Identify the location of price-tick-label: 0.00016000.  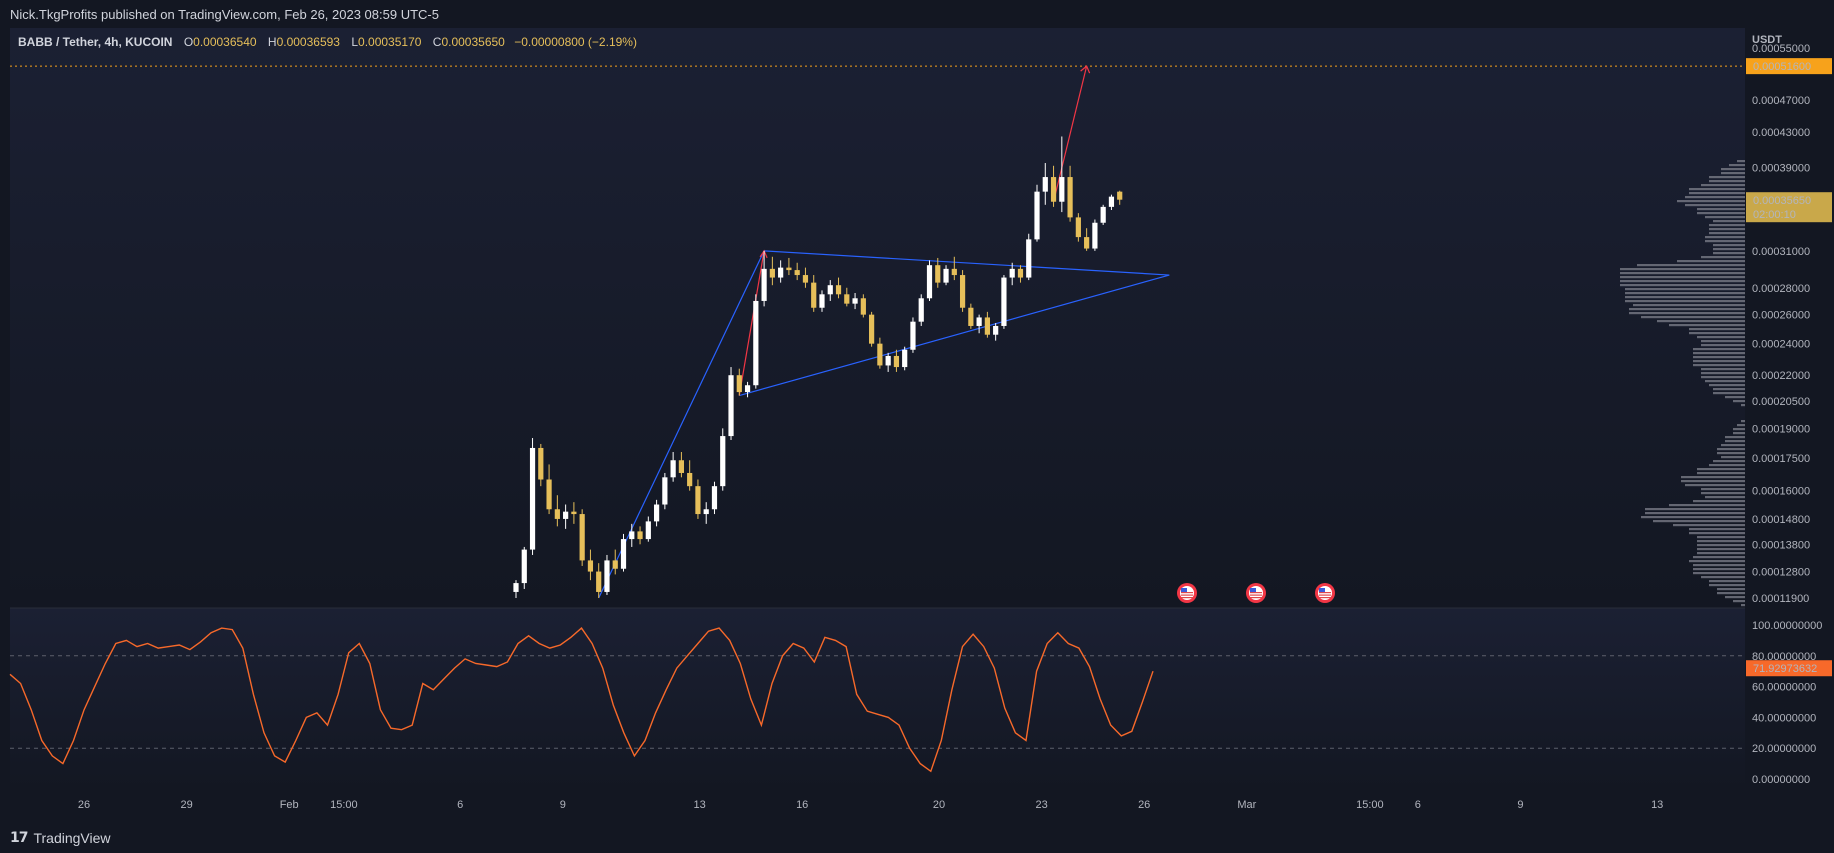
(1781, 492).